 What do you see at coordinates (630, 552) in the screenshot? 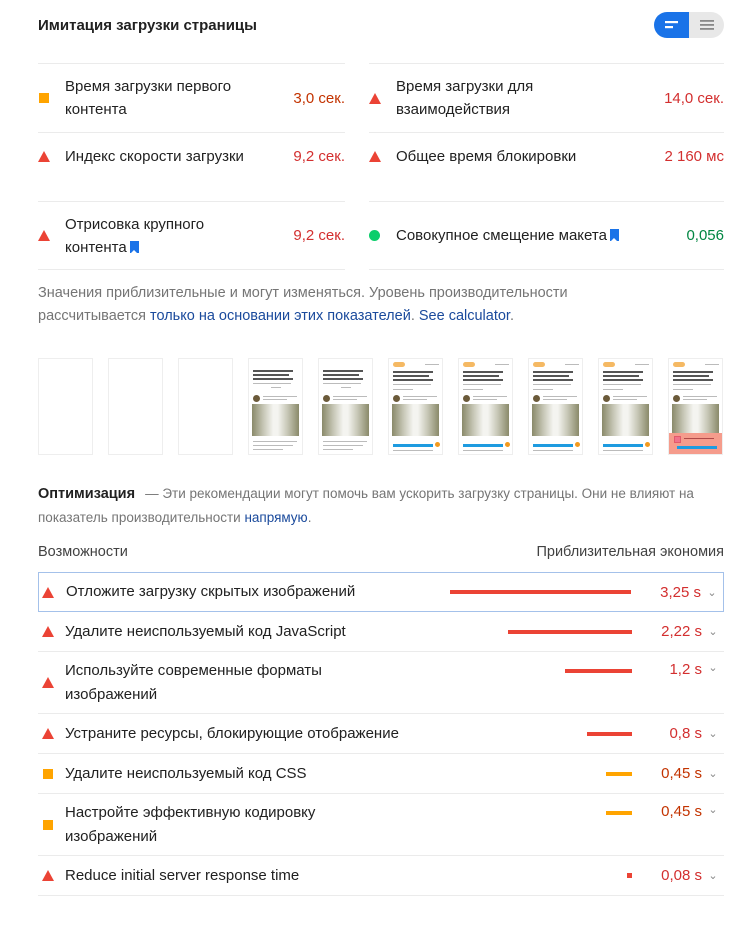
I see `savings-column-label: Приблизительная экономия` at bounding box center [630, 552].